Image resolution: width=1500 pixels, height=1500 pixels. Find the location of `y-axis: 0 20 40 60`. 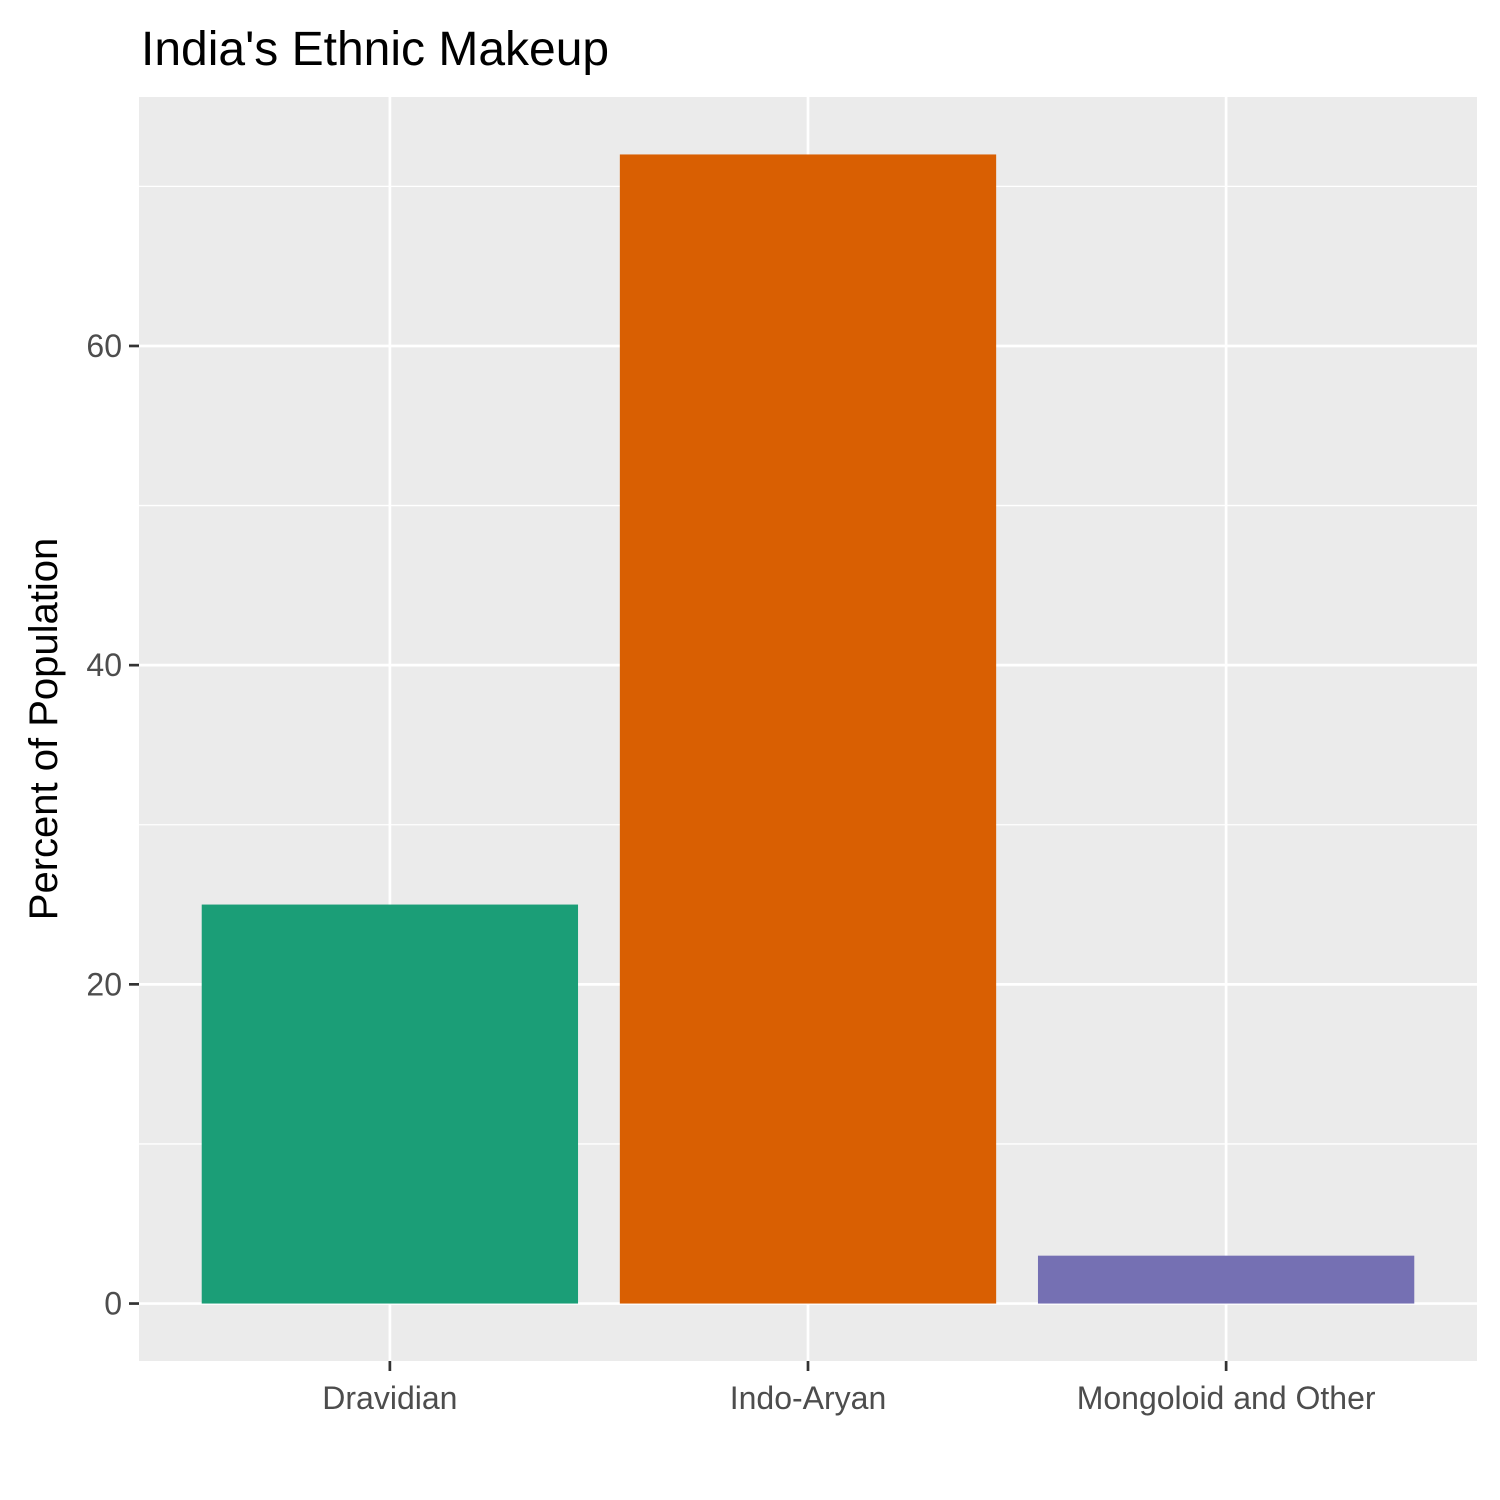

y-axis: 0 20 40 60 is located at coordinates (112, 825).